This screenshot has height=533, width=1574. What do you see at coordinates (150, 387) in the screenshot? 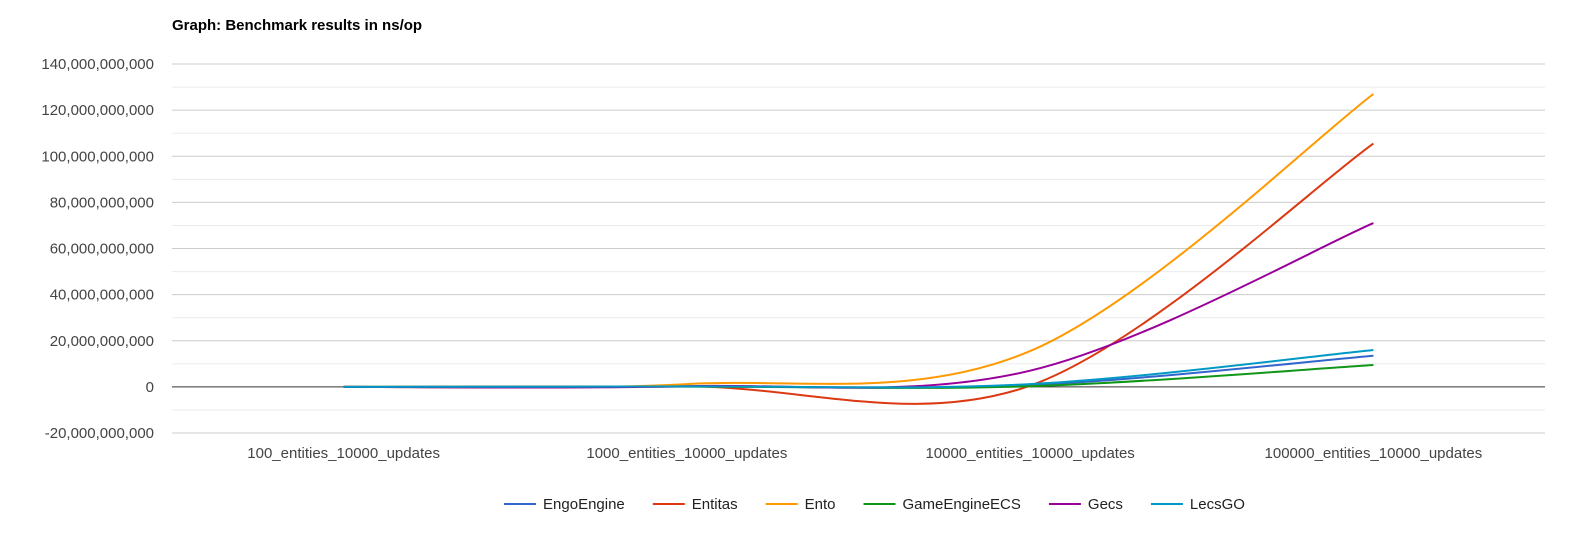
I see `y-tick-label: 0` at bounding box center [150, 387].